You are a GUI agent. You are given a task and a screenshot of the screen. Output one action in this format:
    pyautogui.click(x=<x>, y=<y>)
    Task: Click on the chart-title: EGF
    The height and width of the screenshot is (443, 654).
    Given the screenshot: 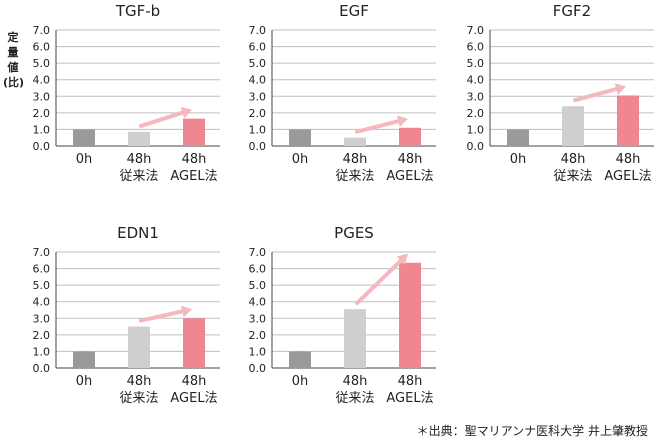 What is the action you would take?
    pyautogui.click(x=354, y=11)
    